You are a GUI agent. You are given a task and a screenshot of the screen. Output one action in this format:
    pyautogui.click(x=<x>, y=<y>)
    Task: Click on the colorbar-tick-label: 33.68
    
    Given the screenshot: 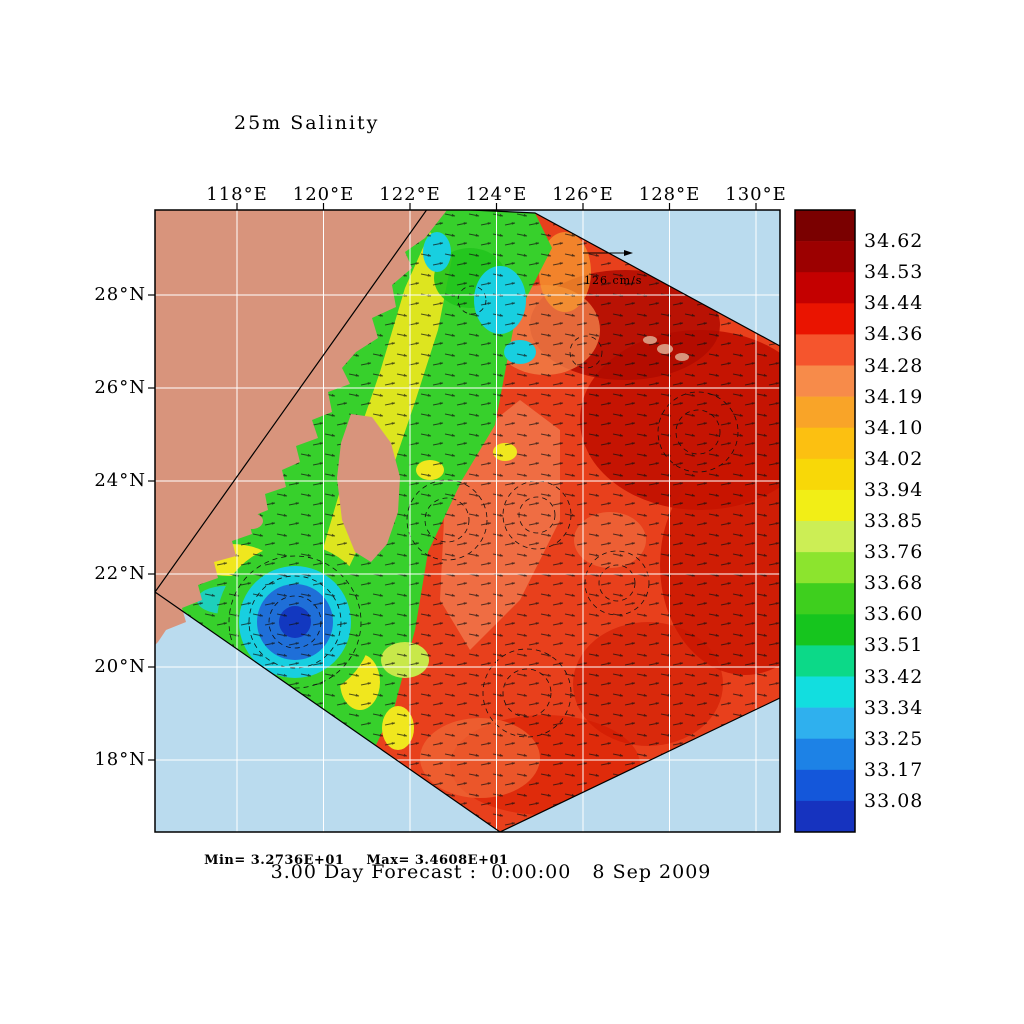 What is the action you would take?
    pyautogui.click(x=894, y=583)
    